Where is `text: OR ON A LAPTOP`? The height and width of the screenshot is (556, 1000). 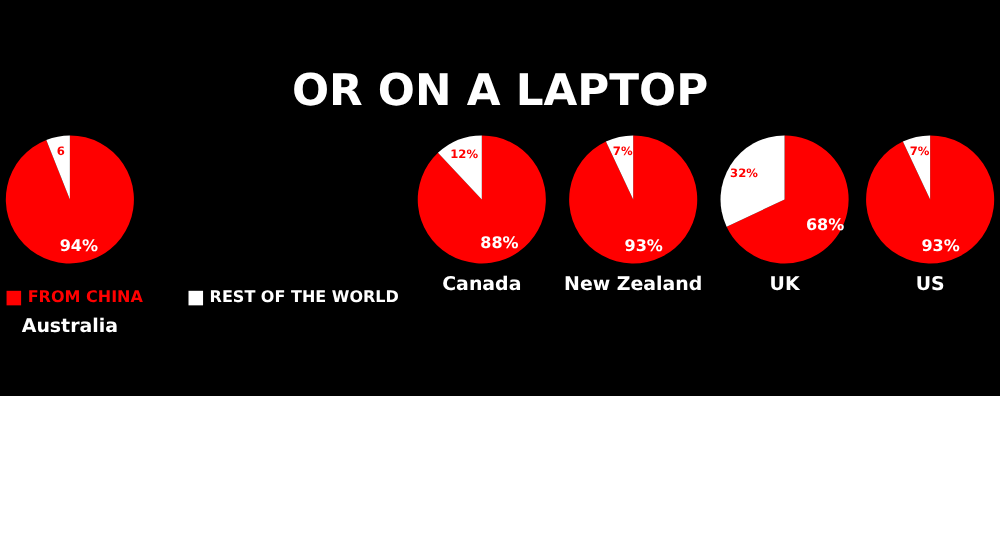
text: OR ON A LAPTOP is located at coordinates (500, 91).